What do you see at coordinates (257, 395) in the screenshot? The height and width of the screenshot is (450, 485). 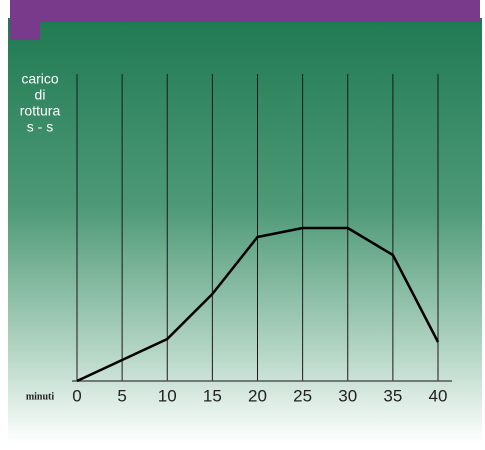 I see `x-tick-label: 20` at bounding box center [257, 395].